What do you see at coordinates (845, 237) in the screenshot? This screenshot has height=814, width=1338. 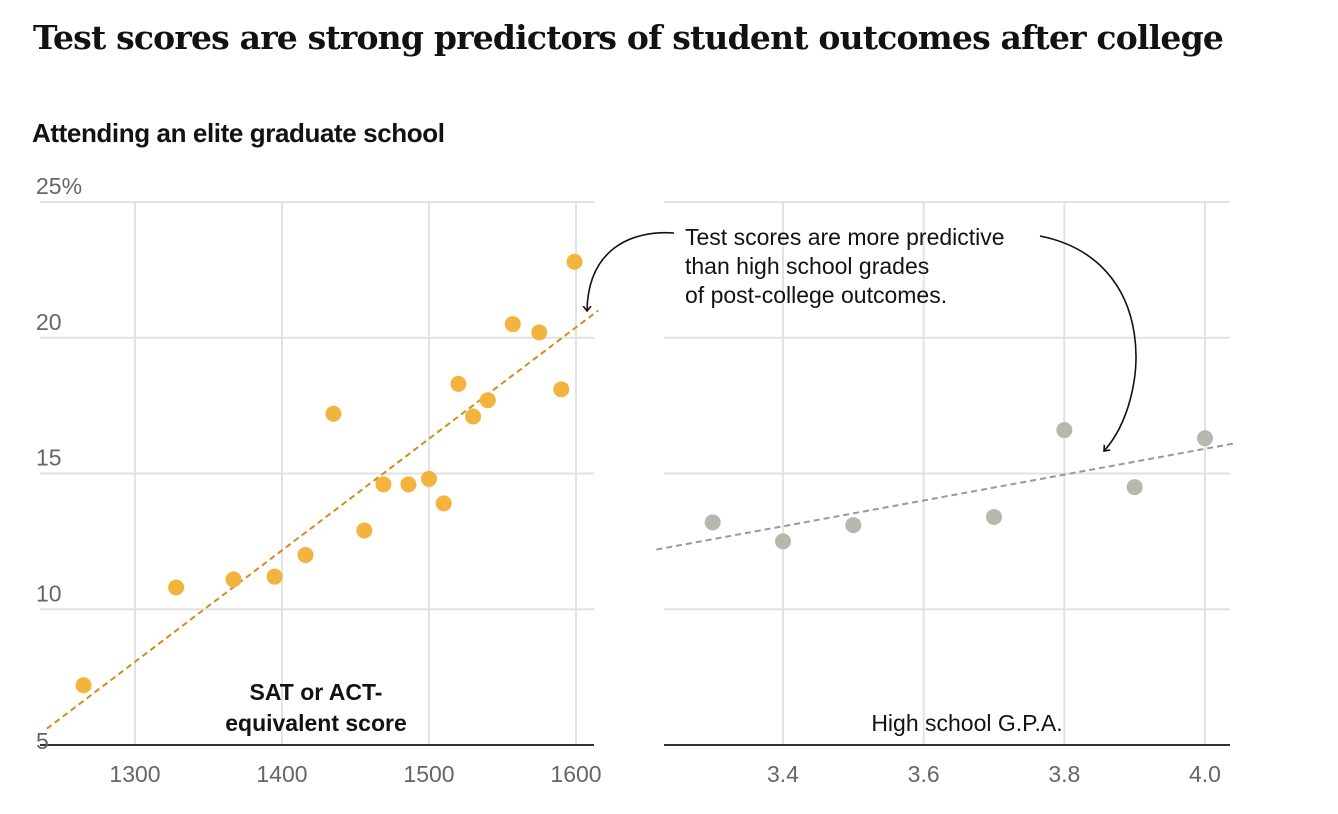 I see `annotation-line-1: Test scores are more predictive` at bounding box center [845, 237].